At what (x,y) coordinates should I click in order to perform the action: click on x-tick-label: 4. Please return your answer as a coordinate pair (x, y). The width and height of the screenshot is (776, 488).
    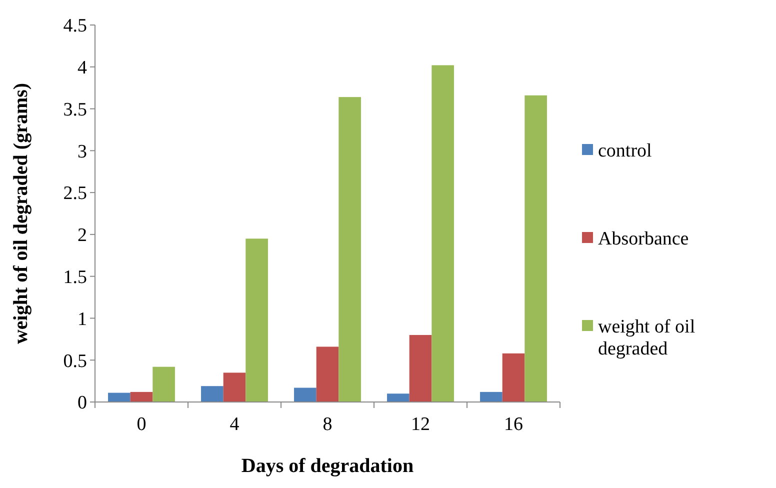
    Looking at the image, I should click on (235, 424).